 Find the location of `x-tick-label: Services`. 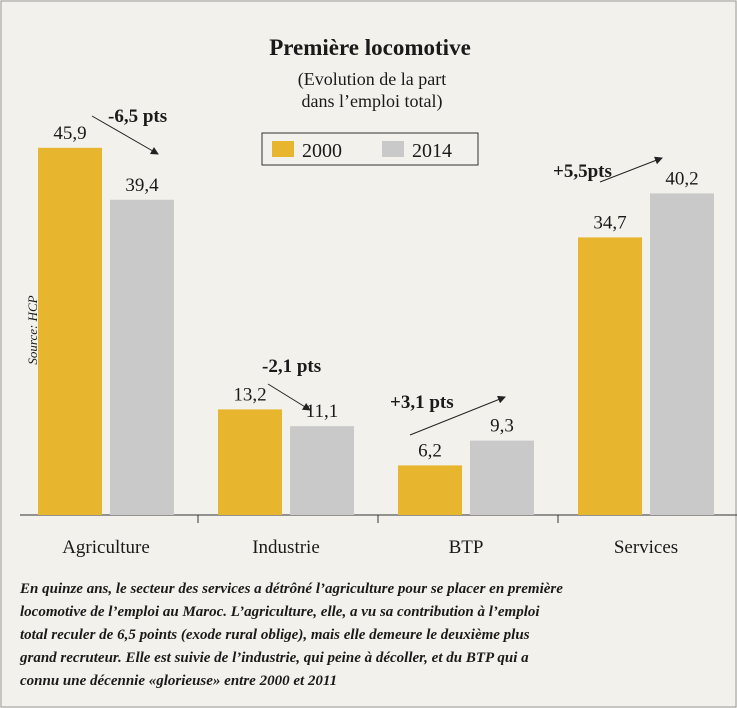

x-tick-label: Services is located at coordinates (646, 547).